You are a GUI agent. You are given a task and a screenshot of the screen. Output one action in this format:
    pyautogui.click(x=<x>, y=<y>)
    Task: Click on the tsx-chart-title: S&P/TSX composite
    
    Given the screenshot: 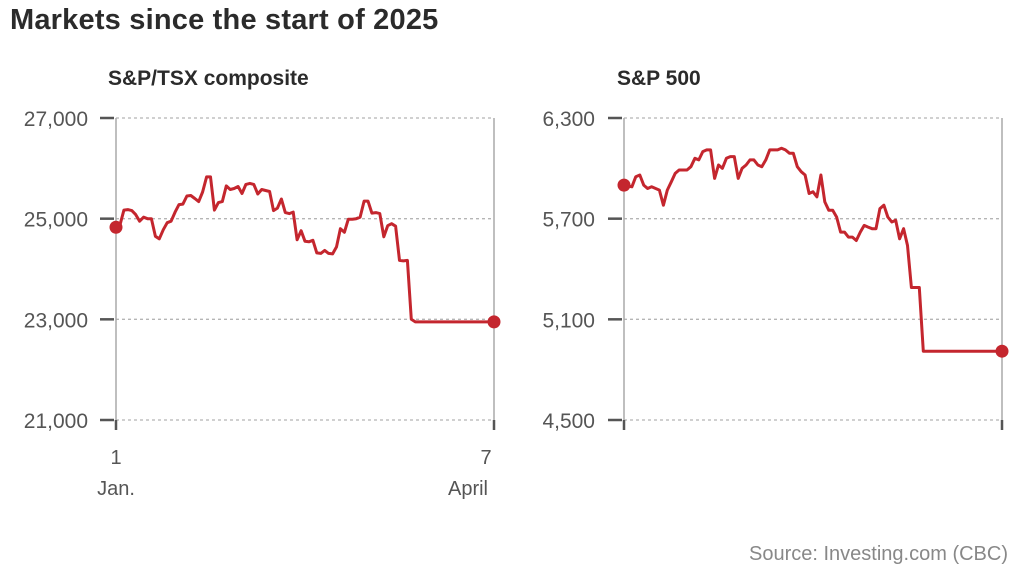 What is the action you would take?
    pyautogui.click(x=208, y=78)
    